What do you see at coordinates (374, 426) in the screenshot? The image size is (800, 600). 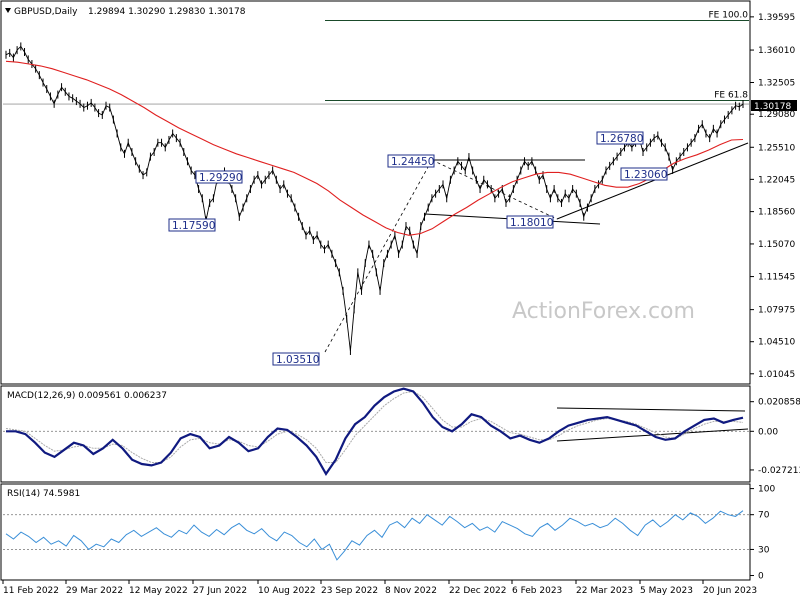 I see `macd-signal-line` at bounding box center [374, 426].